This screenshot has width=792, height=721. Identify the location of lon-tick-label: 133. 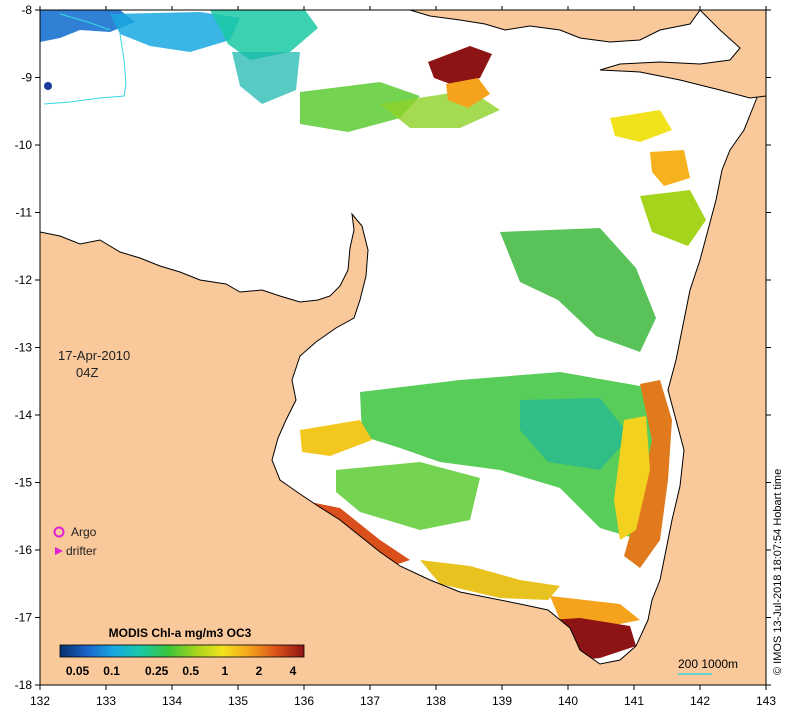
(106, 701).